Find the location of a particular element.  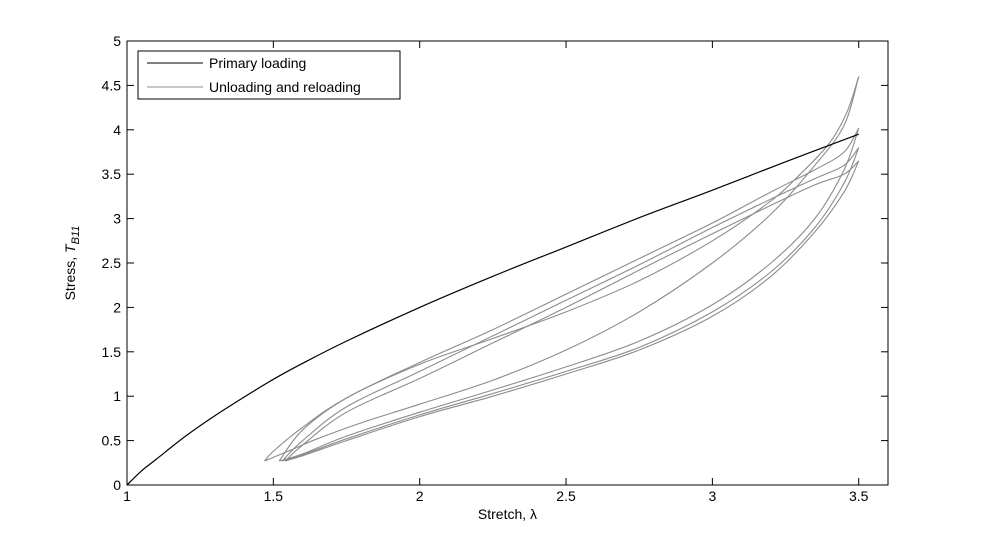

y-tick-label: 3 is located at coordinates (117, 219).